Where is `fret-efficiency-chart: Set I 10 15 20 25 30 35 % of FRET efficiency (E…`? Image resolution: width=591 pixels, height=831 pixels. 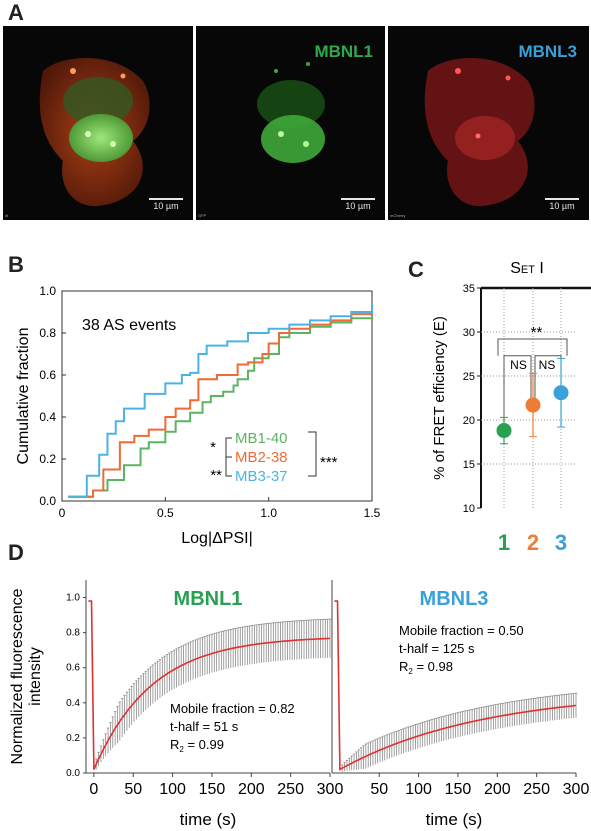
fret-efficiency-chart: Set I 10 15 20 25 30 35 % of FRET efficiency (E… is located at coordinates (511, 407).